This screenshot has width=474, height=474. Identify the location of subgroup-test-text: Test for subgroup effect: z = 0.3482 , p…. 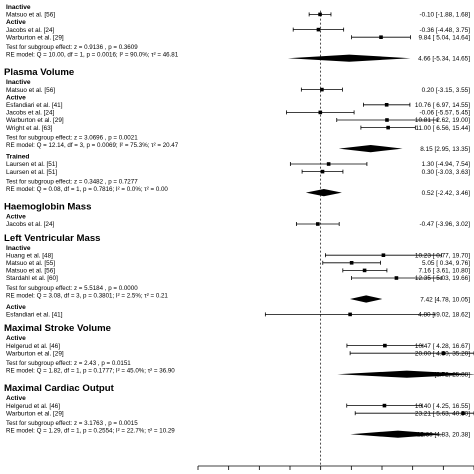
(72, 181).